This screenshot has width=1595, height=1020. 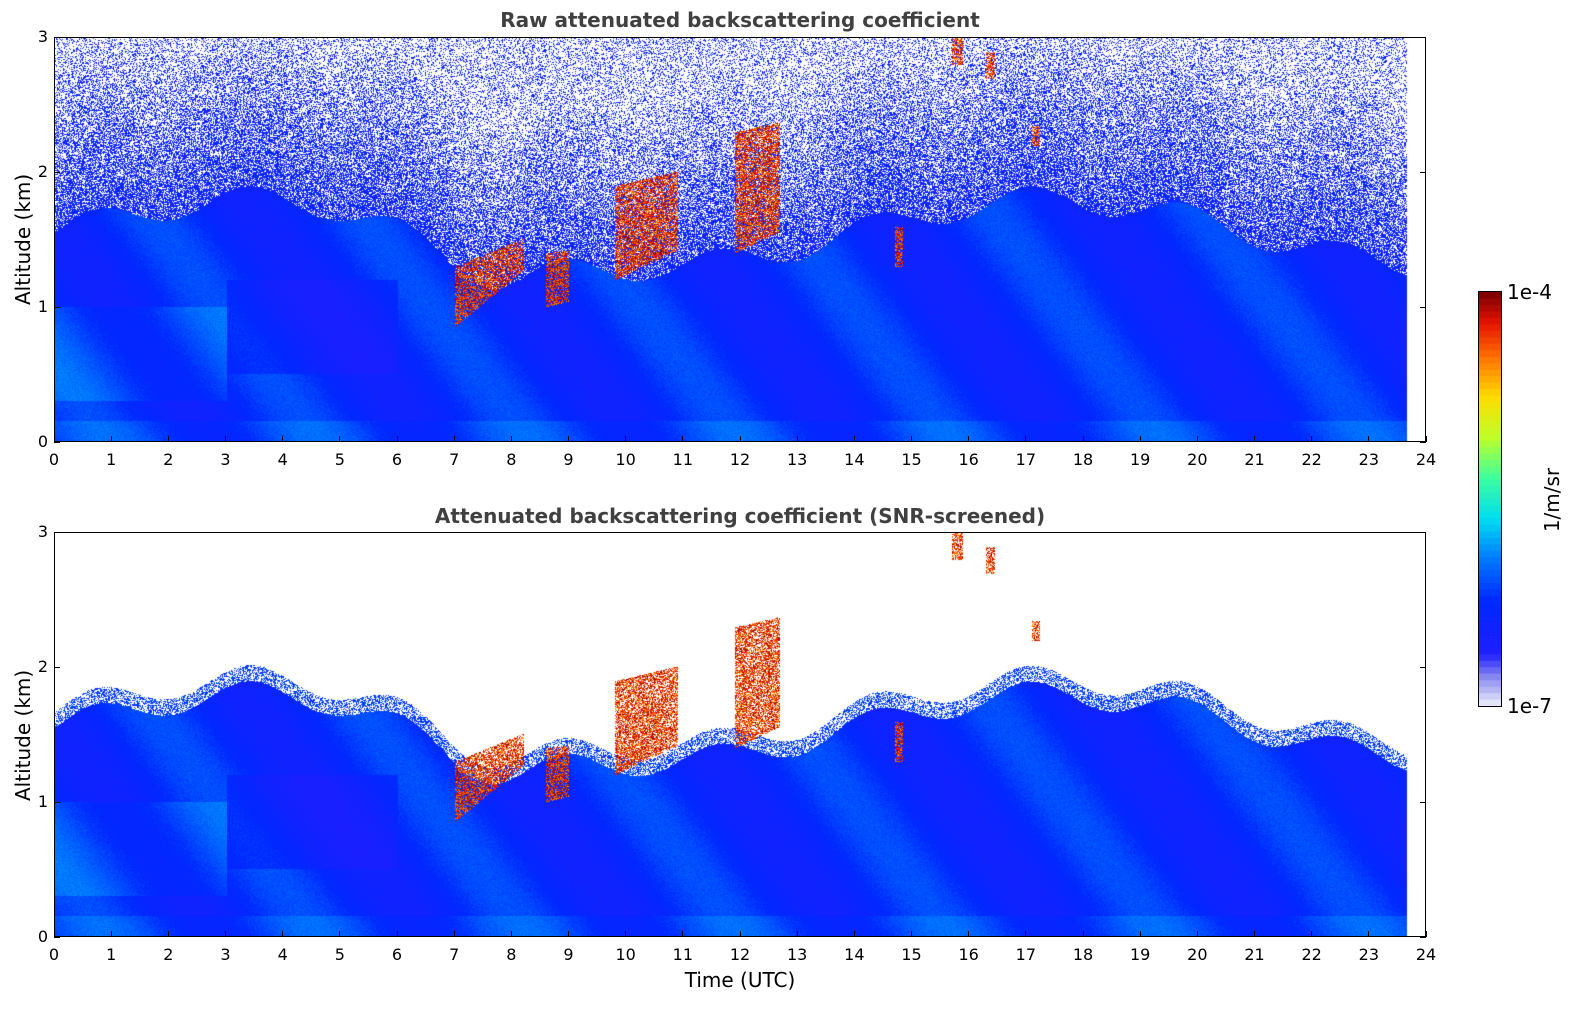 What do you see at coordinates (797, 459) in the screenshot?
I see `panel1-x-tick-label: 13` at bounding box center [797, 459].